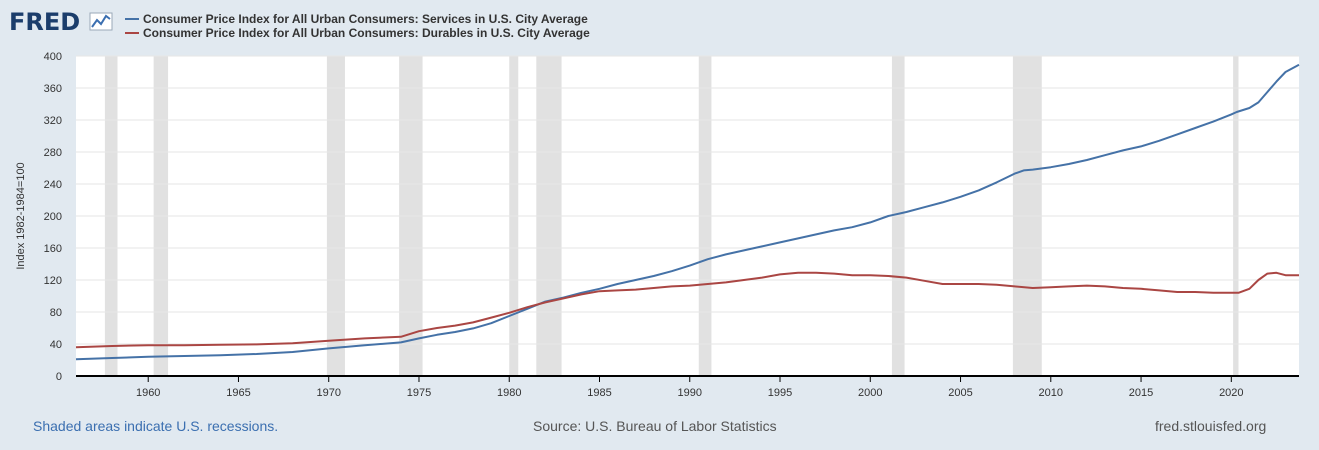 Image resolution: width=1319 pixels, height=450 pixels. Describe the element at coordinates (870, 393) in the screenshot. I see `x-tick-label-2000: 2000` at that location.